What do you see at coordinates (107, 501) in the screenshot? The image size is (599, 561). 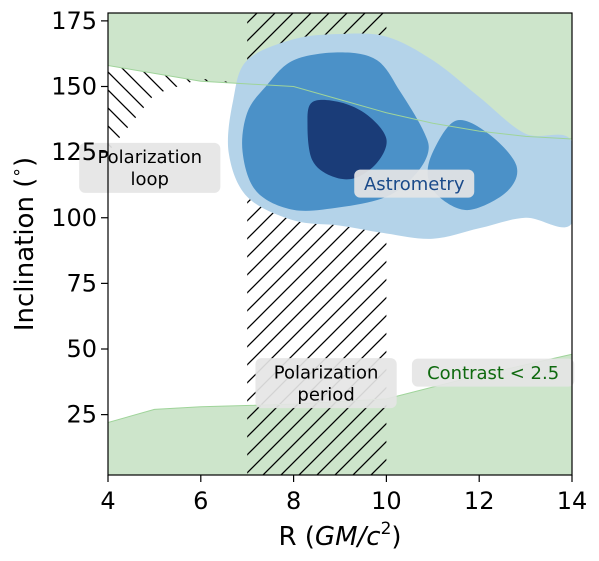 I see `x-tick-label: 4` at bounding box center [107, 501].